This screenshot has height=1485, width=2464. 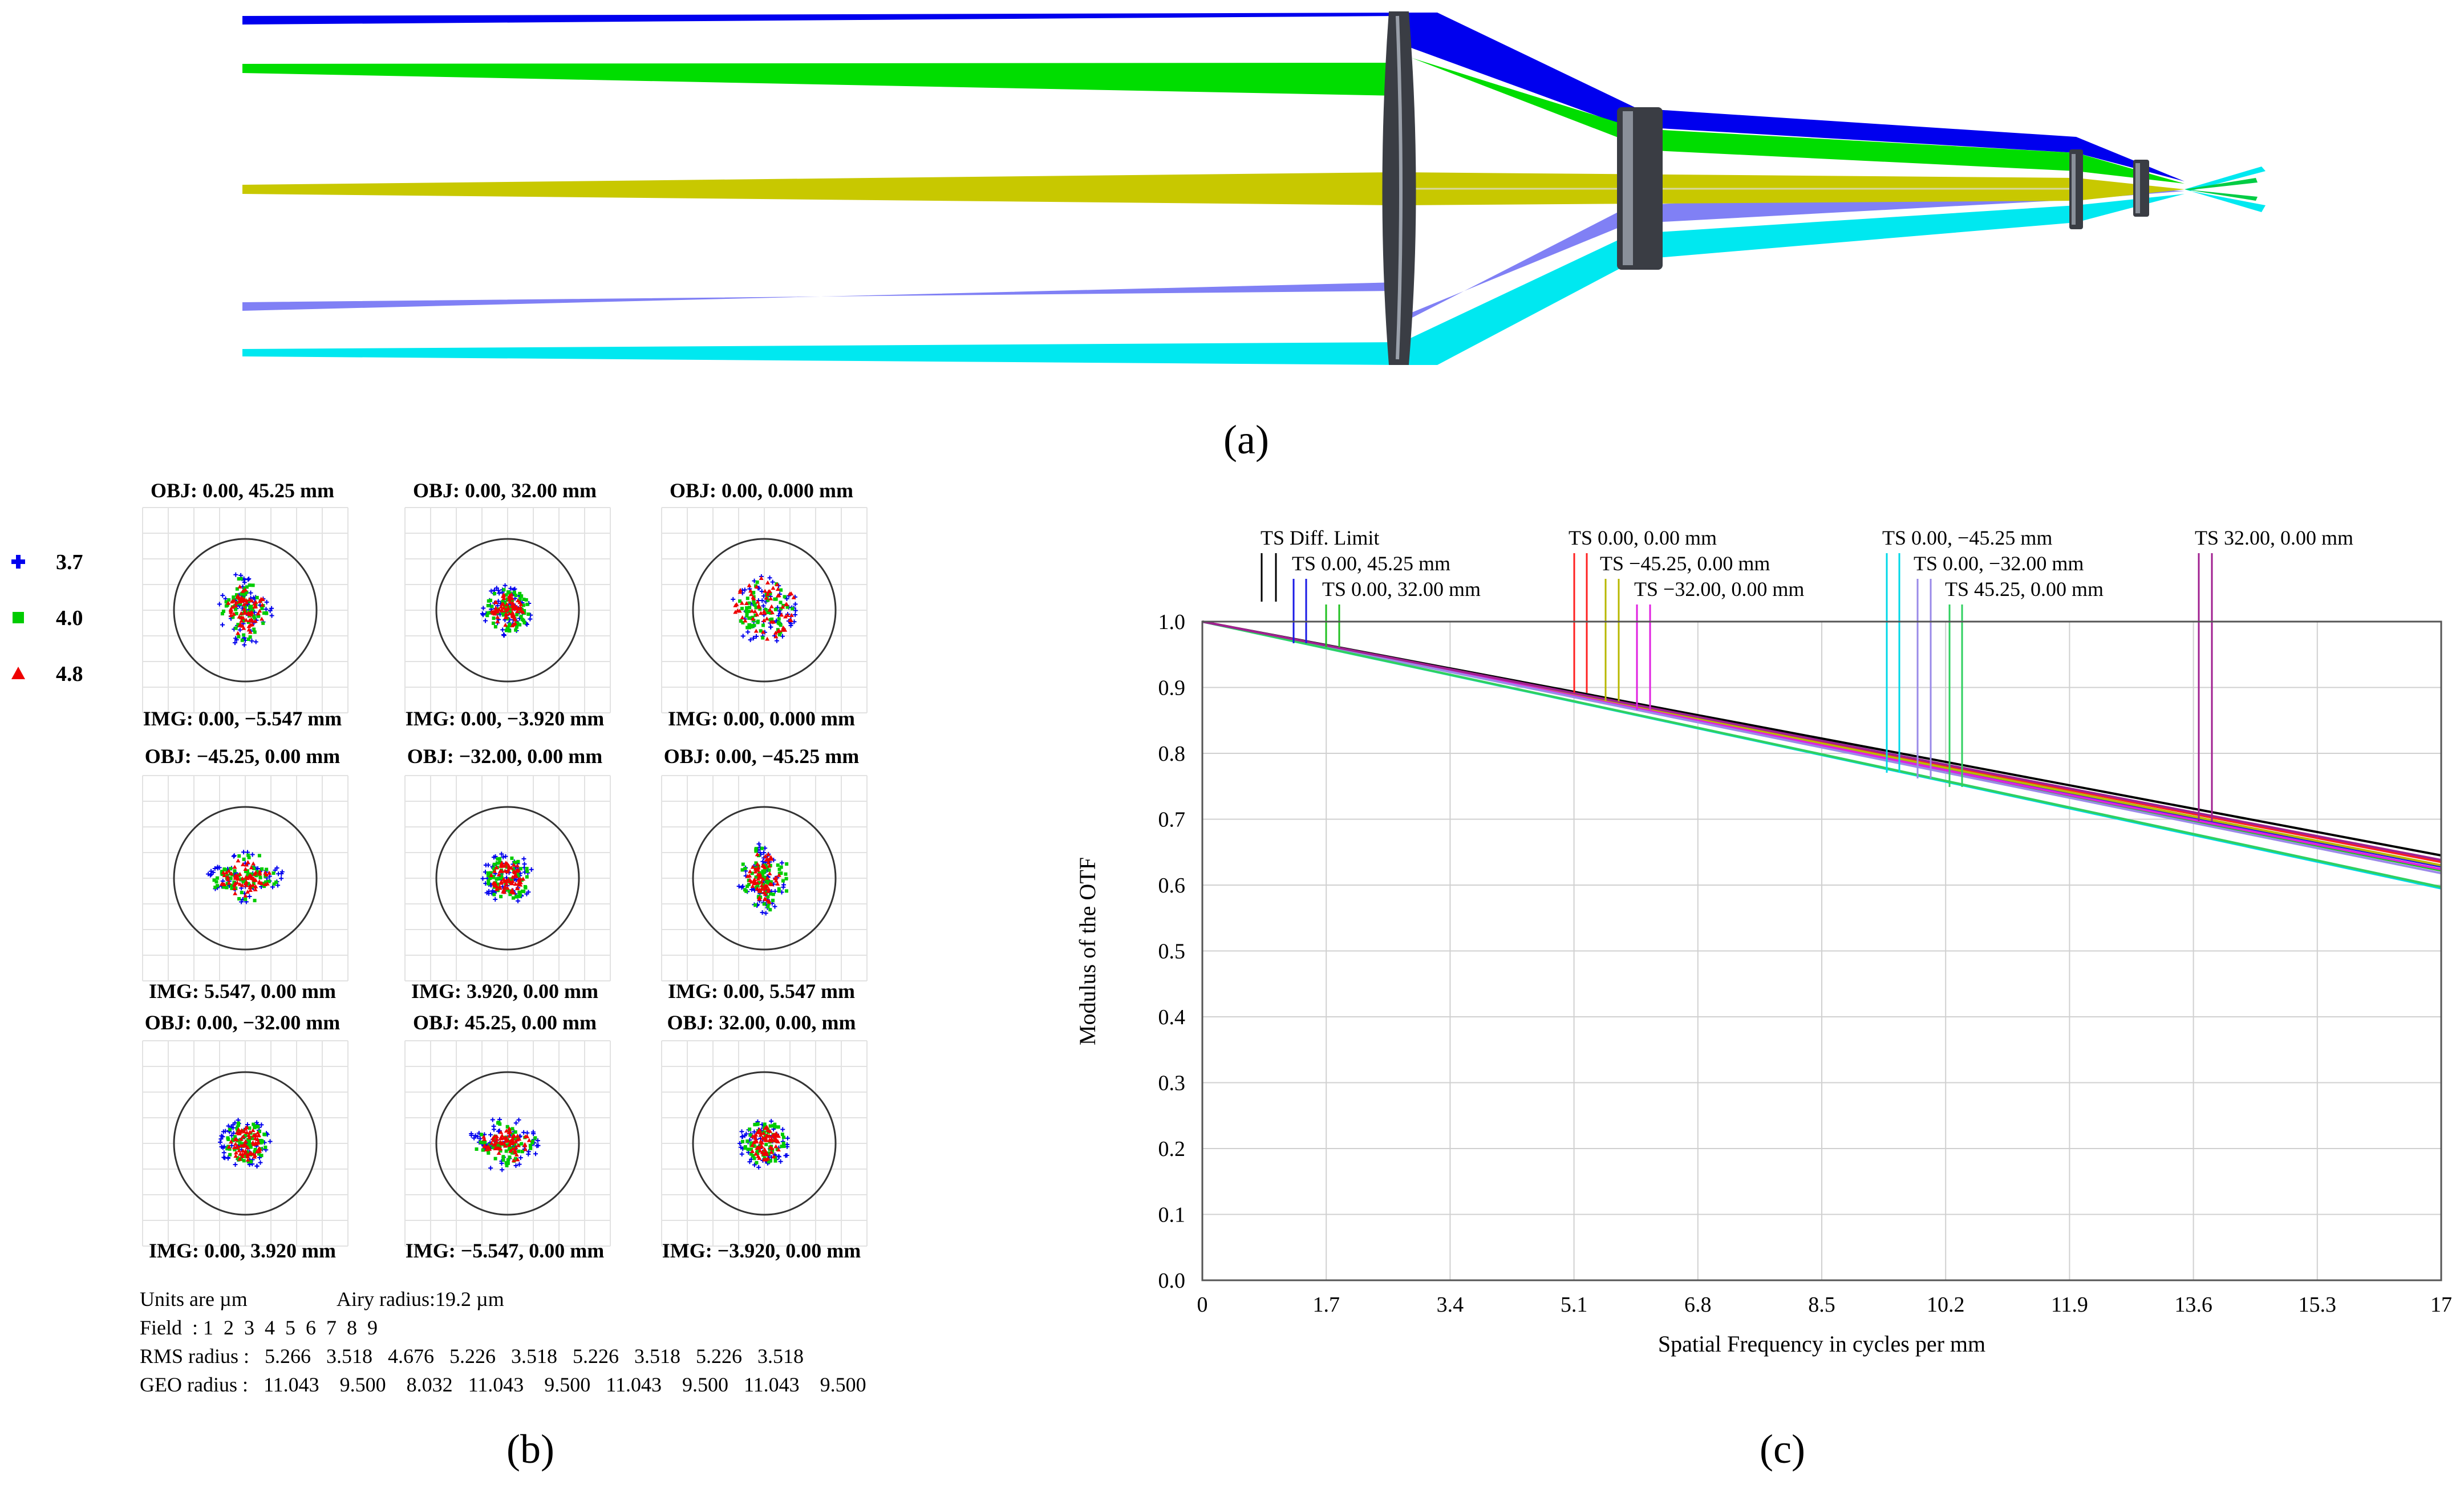 I want to click on mtf-y-tick-label: 0.5, so click(x=1172, y=952).